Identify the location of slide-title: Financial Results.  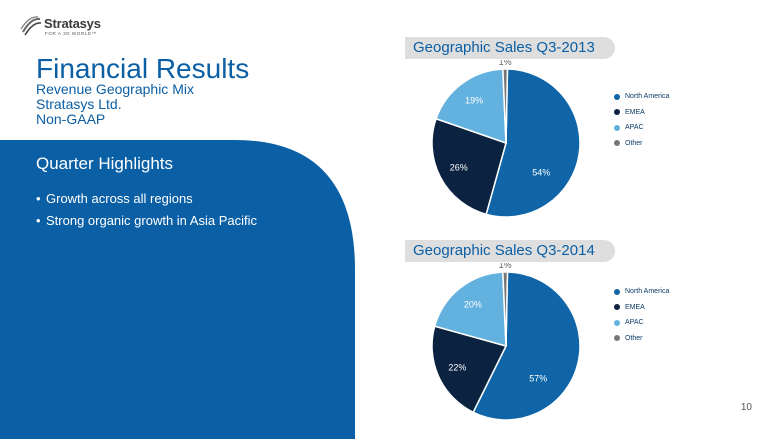
(143, 68).